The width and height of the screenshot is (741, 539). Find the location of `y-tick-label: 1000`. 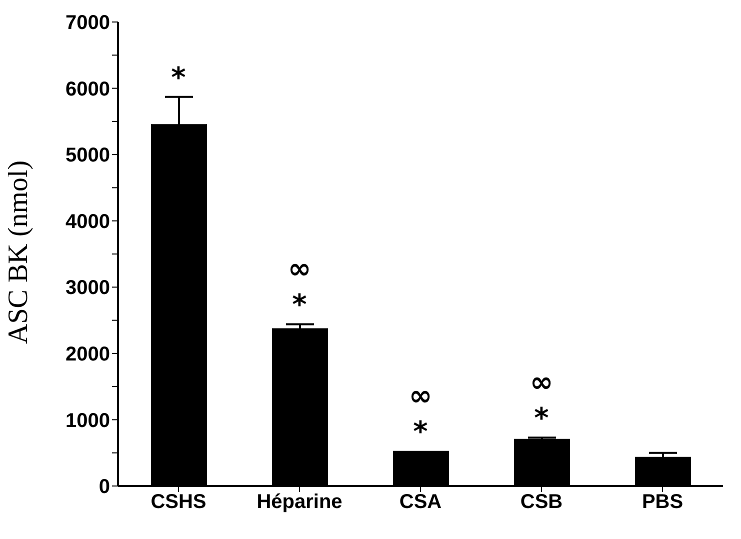

y-tick-label: 1000 is located at coordinates (88, 421).